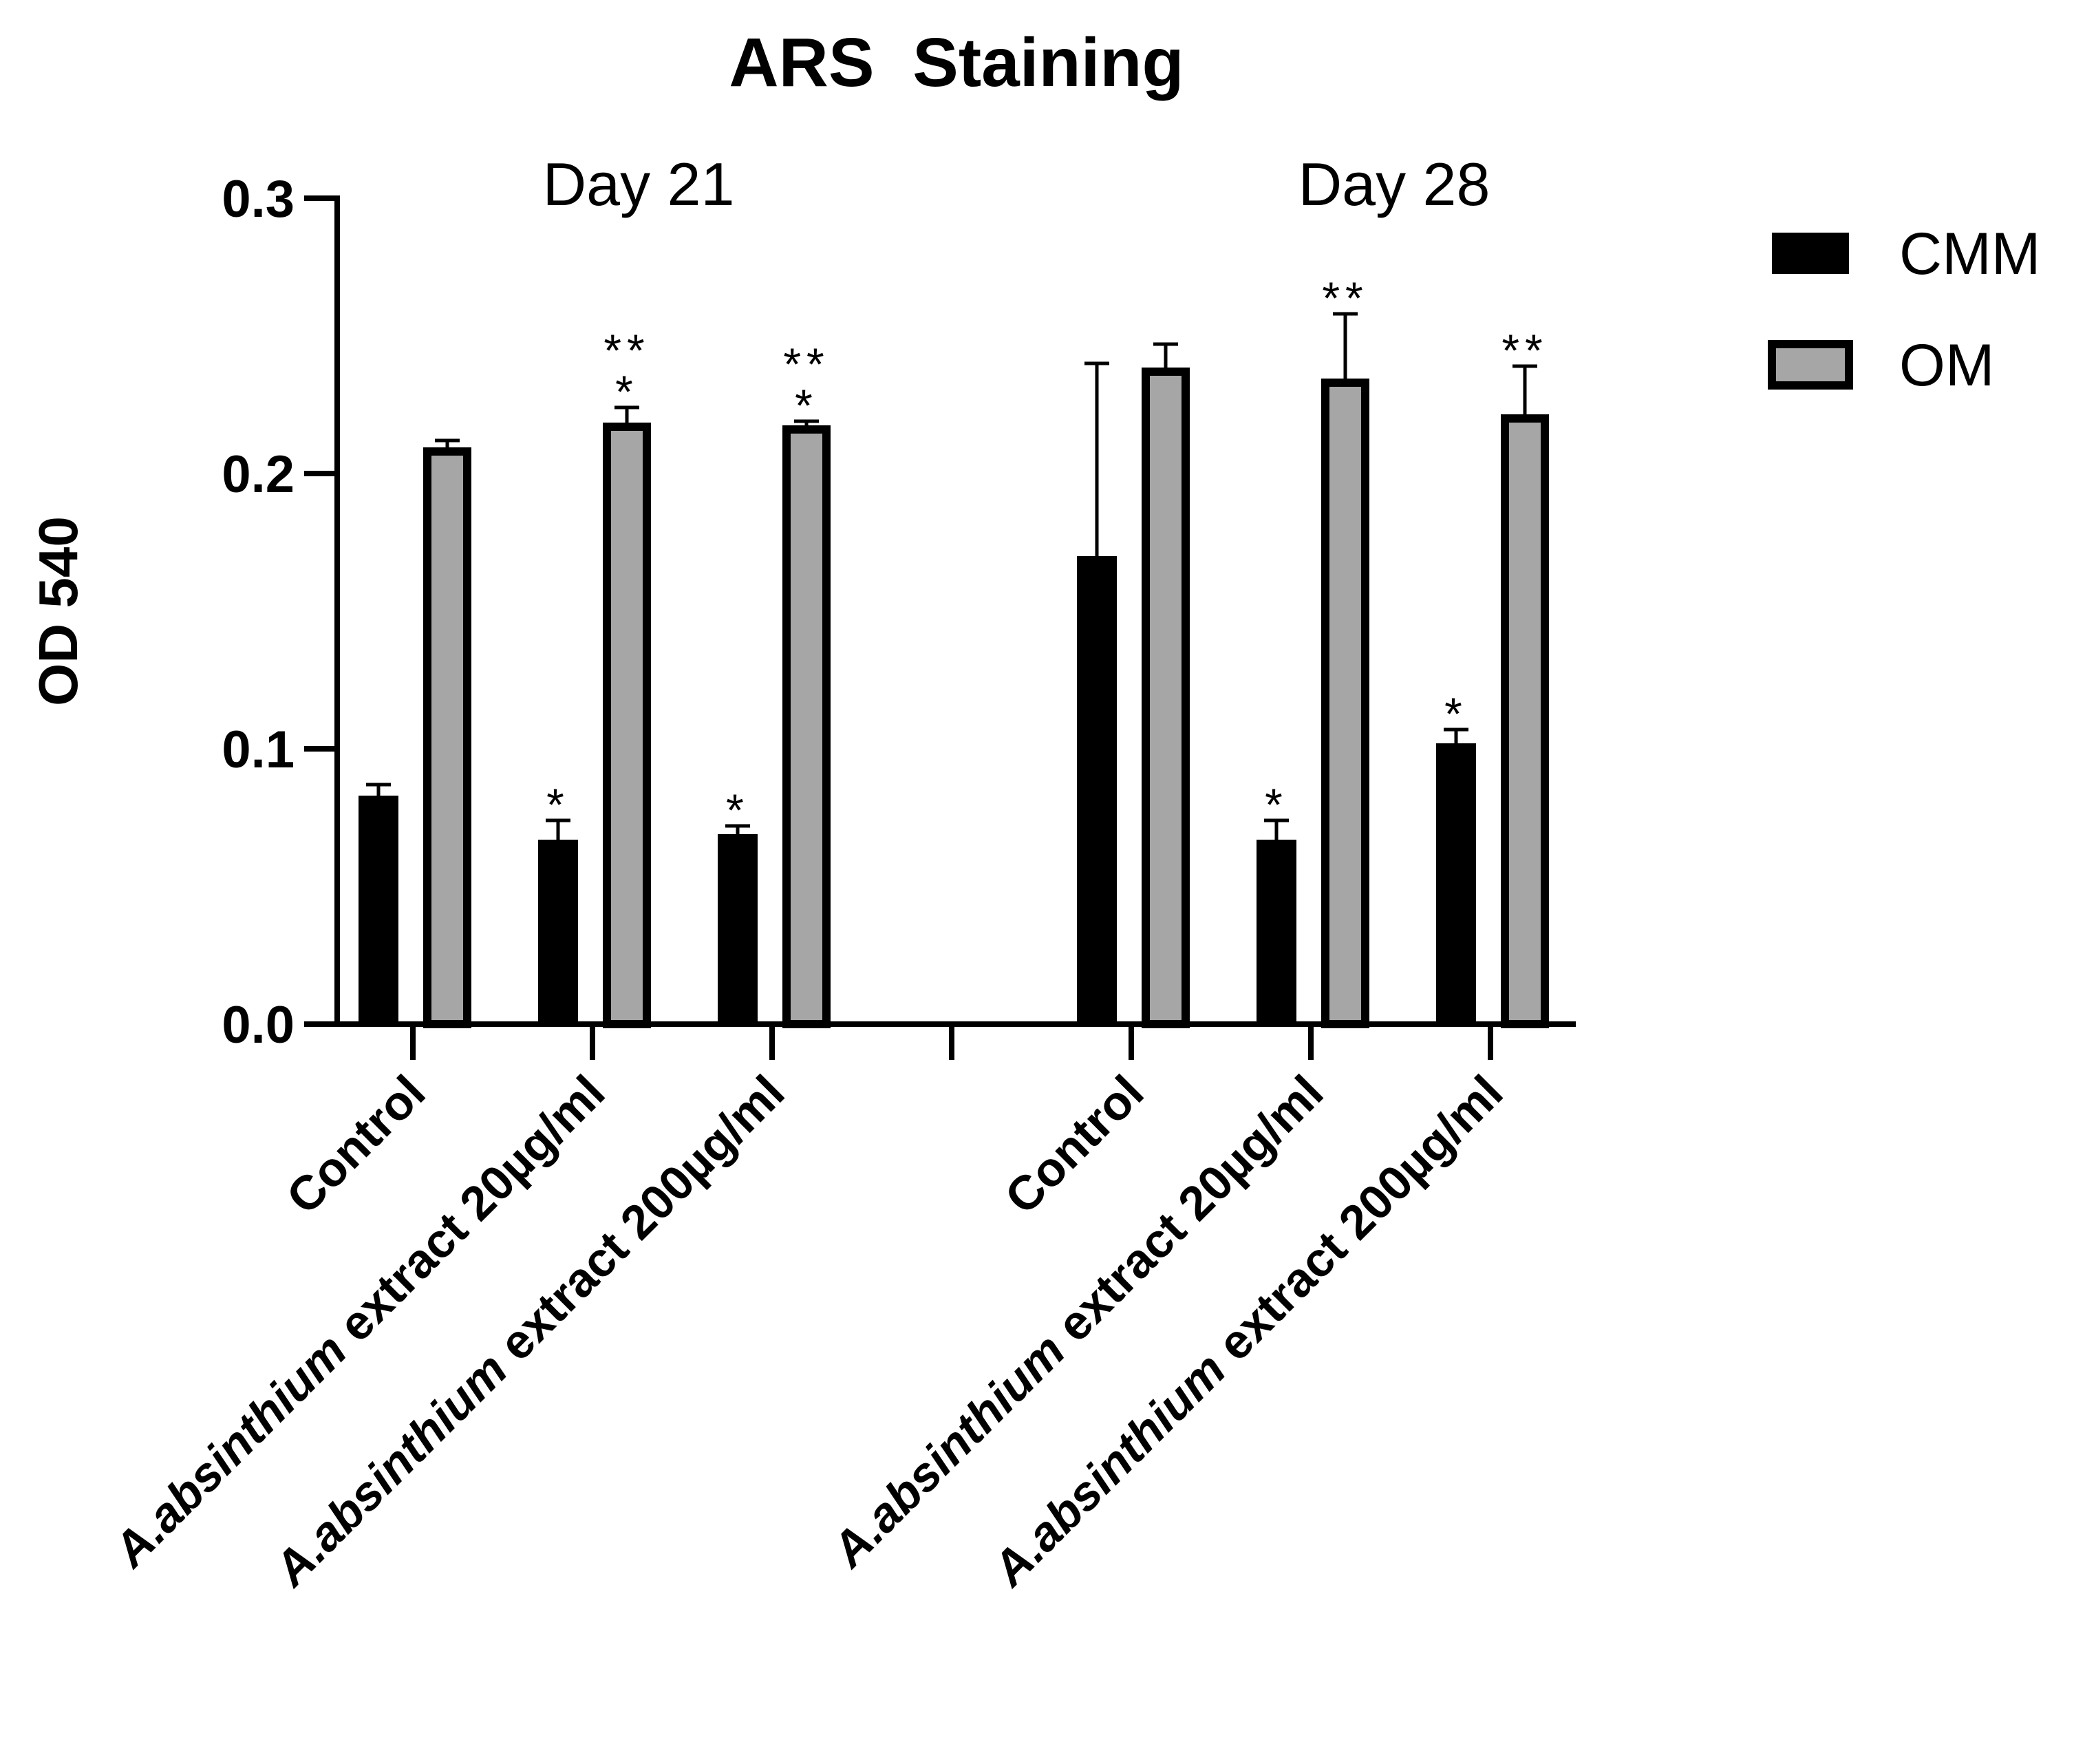  What do you see at coordinates (956, 62) in the screenshot?
I see `chart-title: ARS Staining` at bounding box center [956, 62].